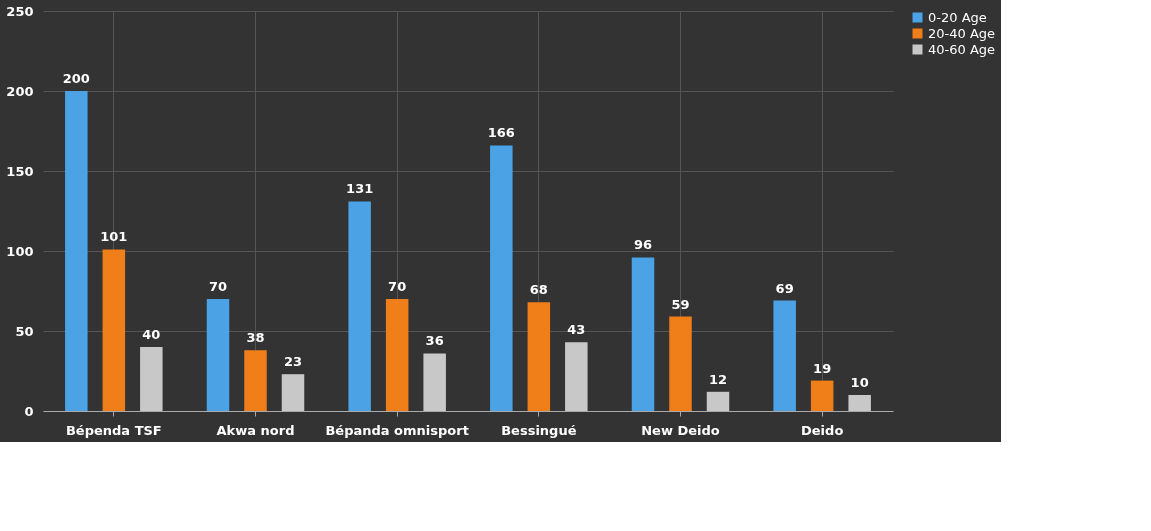  Describe the element at coordinates (859, 382) in the screenshot. I see `data-label: 10` at that location.